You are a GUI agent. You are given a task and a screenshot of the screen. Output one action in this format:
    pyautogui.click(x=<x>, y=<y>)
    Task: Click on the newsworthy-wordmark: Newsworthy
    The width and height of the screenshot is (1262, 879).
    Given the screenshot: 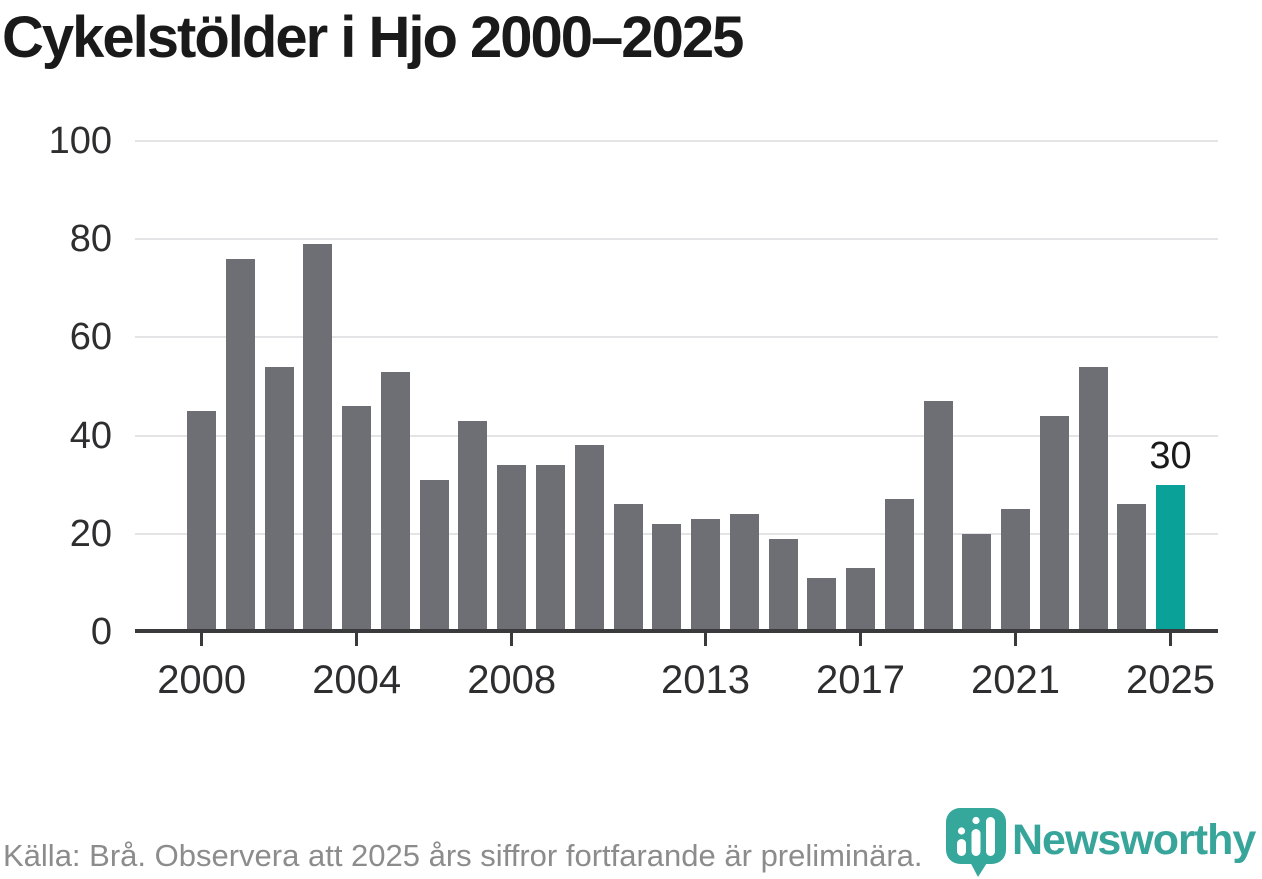 What is the action you would take?
    pyautogui.click(x=1134, y=840)
    